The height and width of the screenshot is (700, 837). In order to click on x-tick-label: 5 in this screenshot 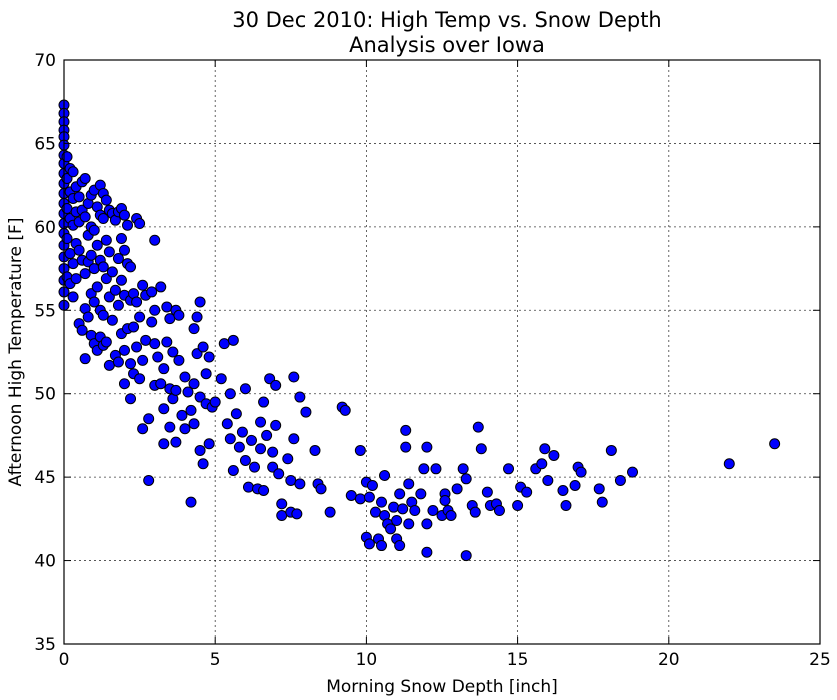, I will do `click(215, 660)`.